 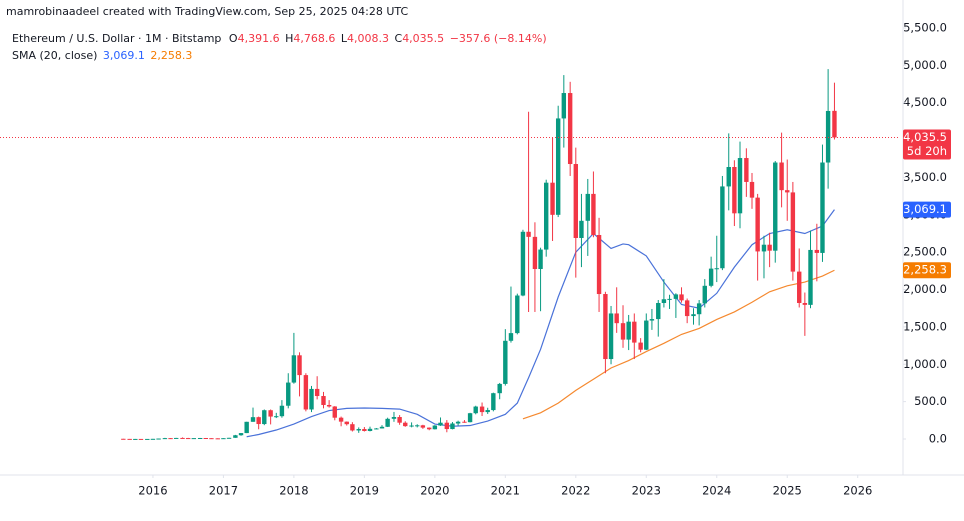 What do you see at coordinates (171, 55) in the screenshot?
I see `sma2-value: 2,258.3` at bounding box center [171, 55].